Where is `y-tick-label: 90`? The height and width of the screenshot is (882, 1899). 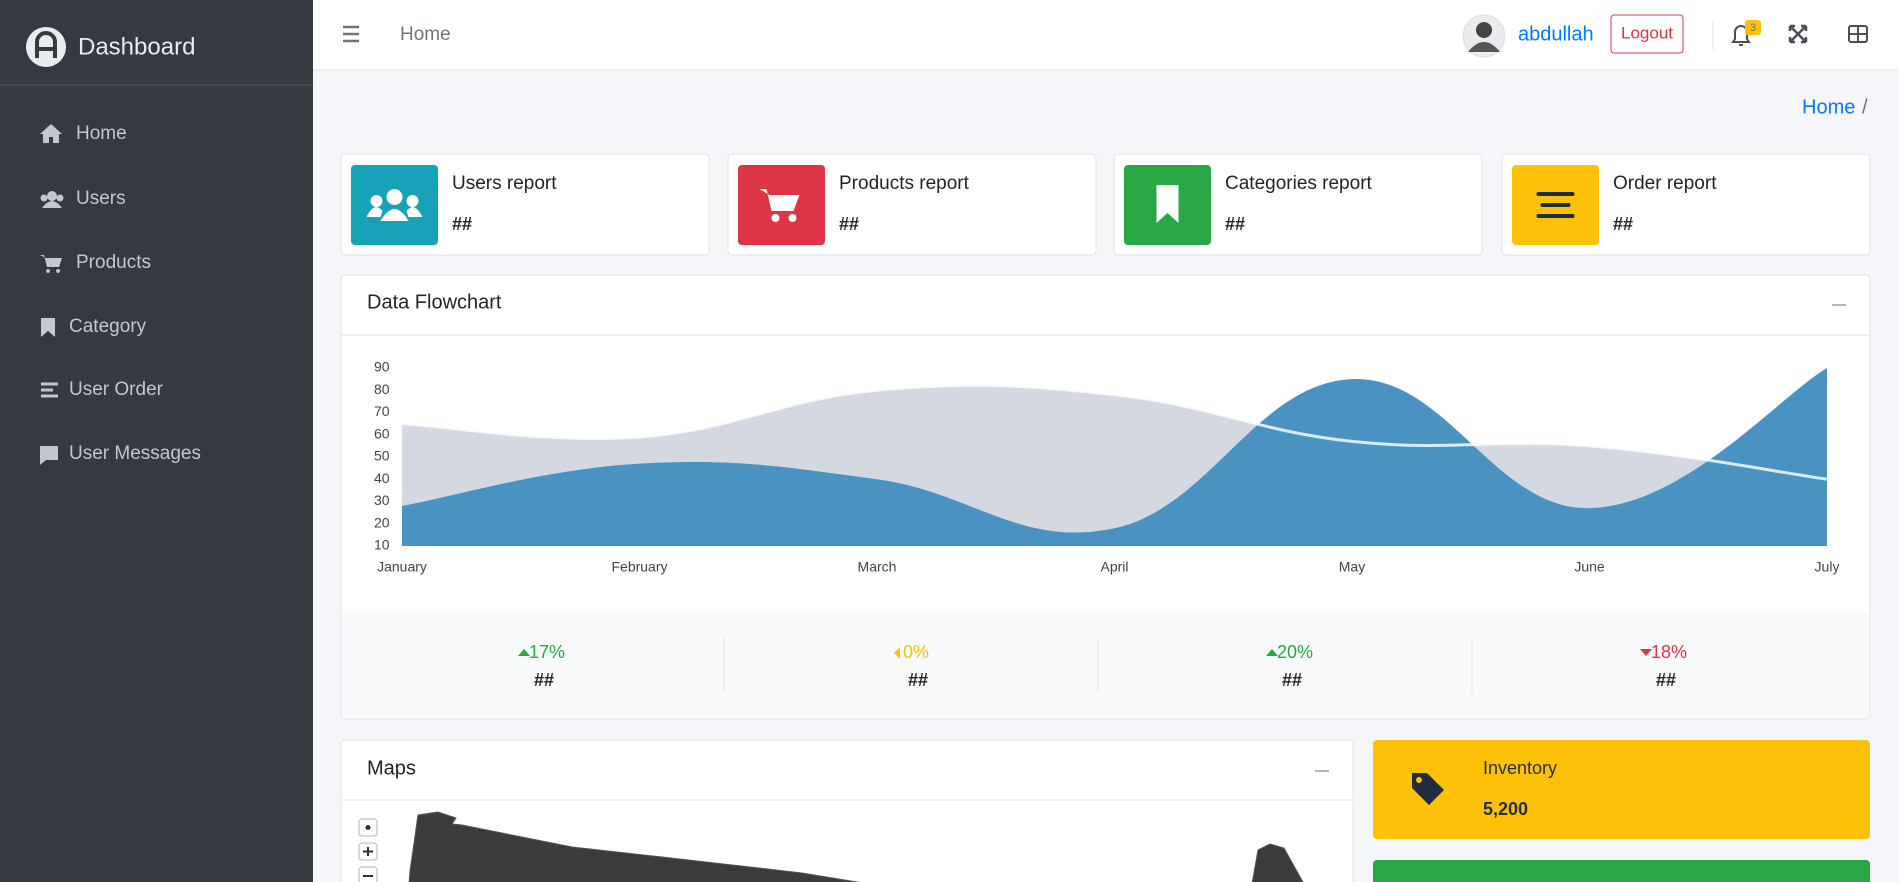
y-tick-label: 90 is located at coordinates (382, 367).